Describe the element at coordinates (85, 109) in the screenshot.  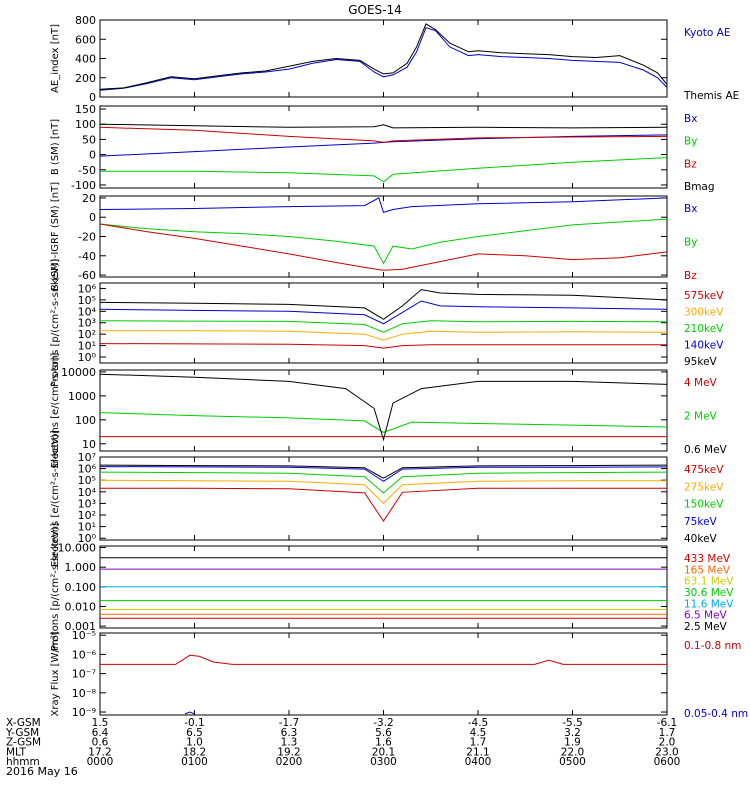
I see `y-tick-label: 150` at that location.